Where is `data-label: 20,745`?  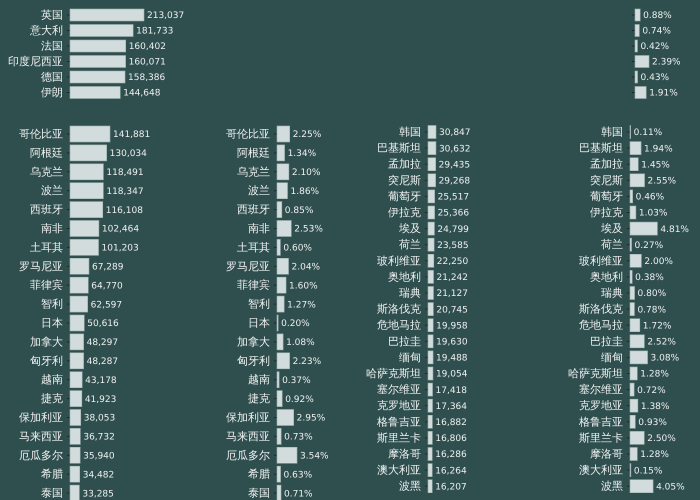 data-label: 20,745 is located at coordinates (452, 310).